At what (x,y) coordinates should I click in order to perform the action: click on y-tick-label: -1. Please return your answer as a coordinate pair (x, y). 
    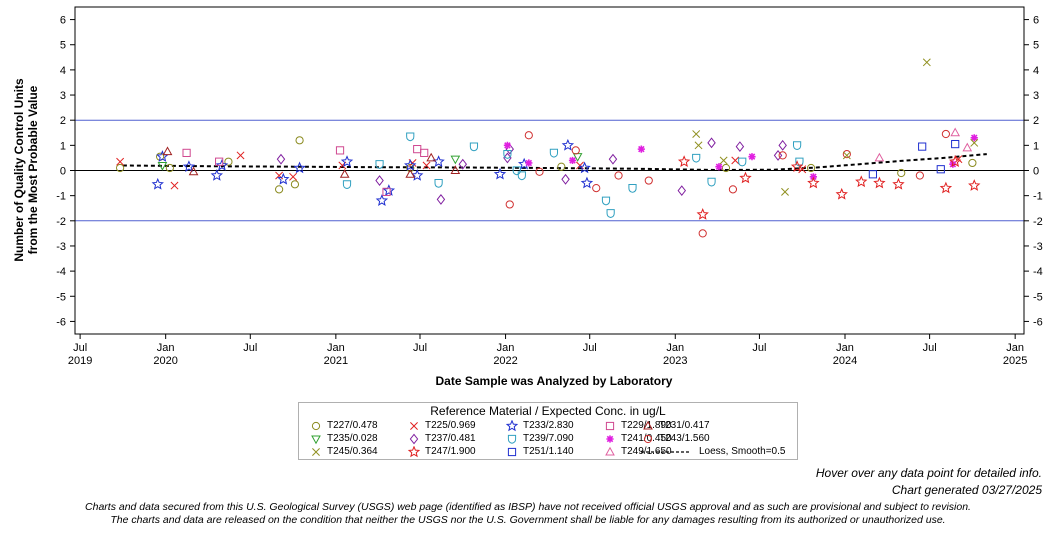
    Looking at the image, I should click on (61, 197).